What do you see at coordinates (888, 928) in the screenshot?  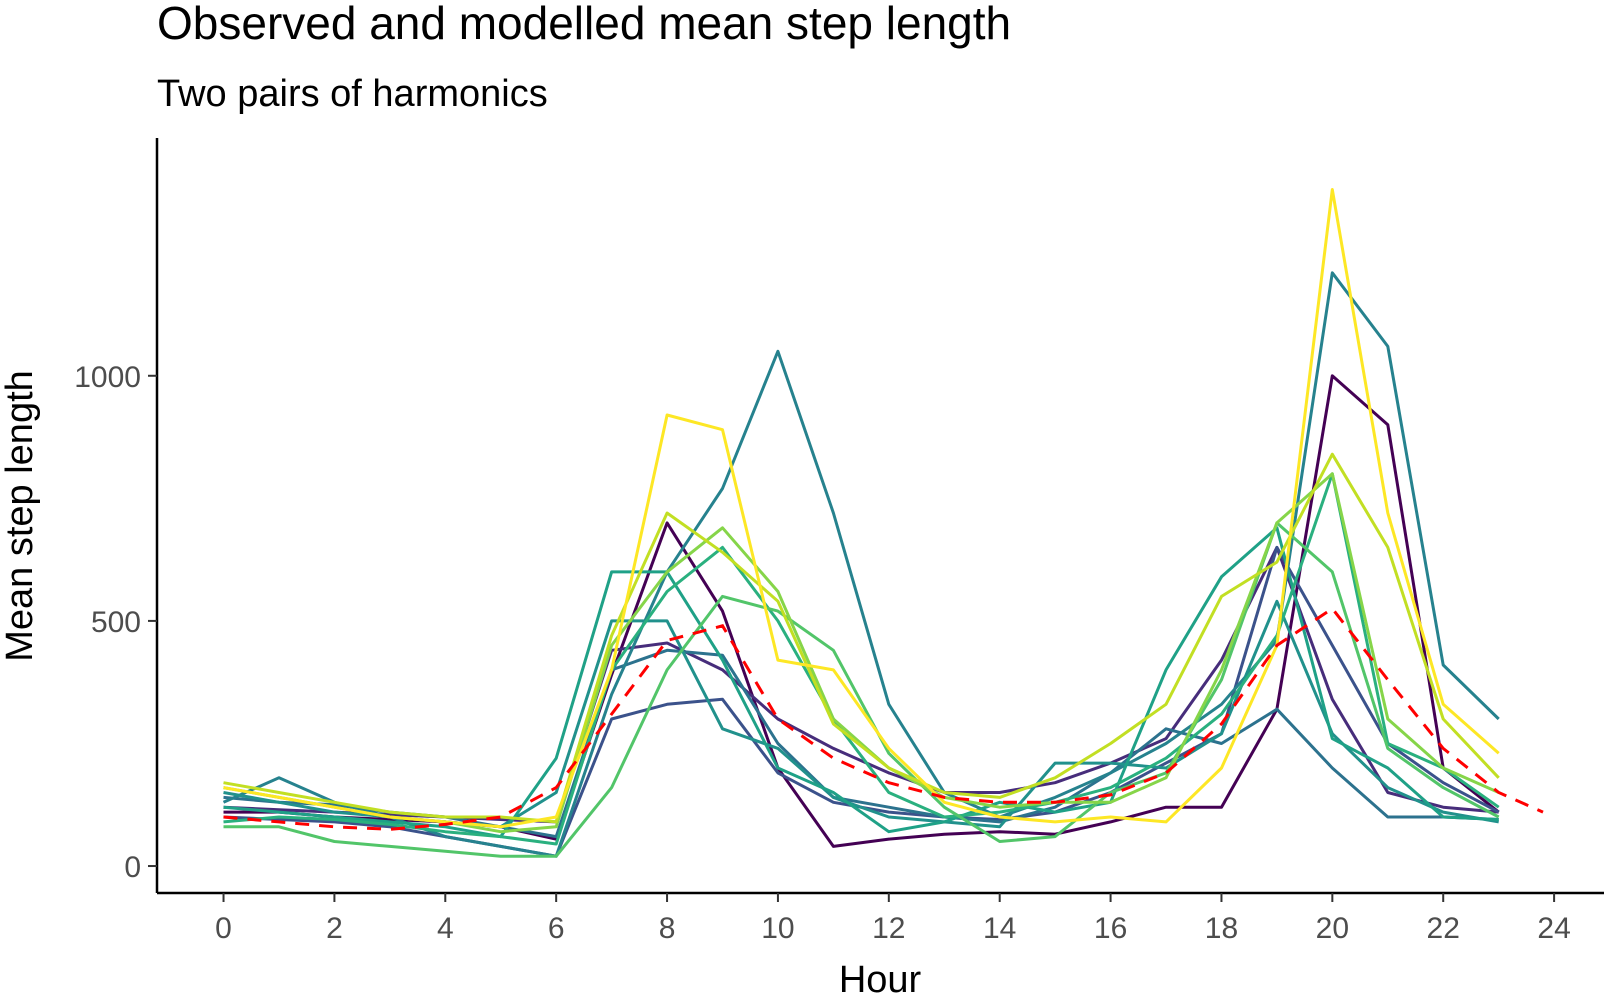 I see `x-tick-label: 12` at bounding box center [888, 928].